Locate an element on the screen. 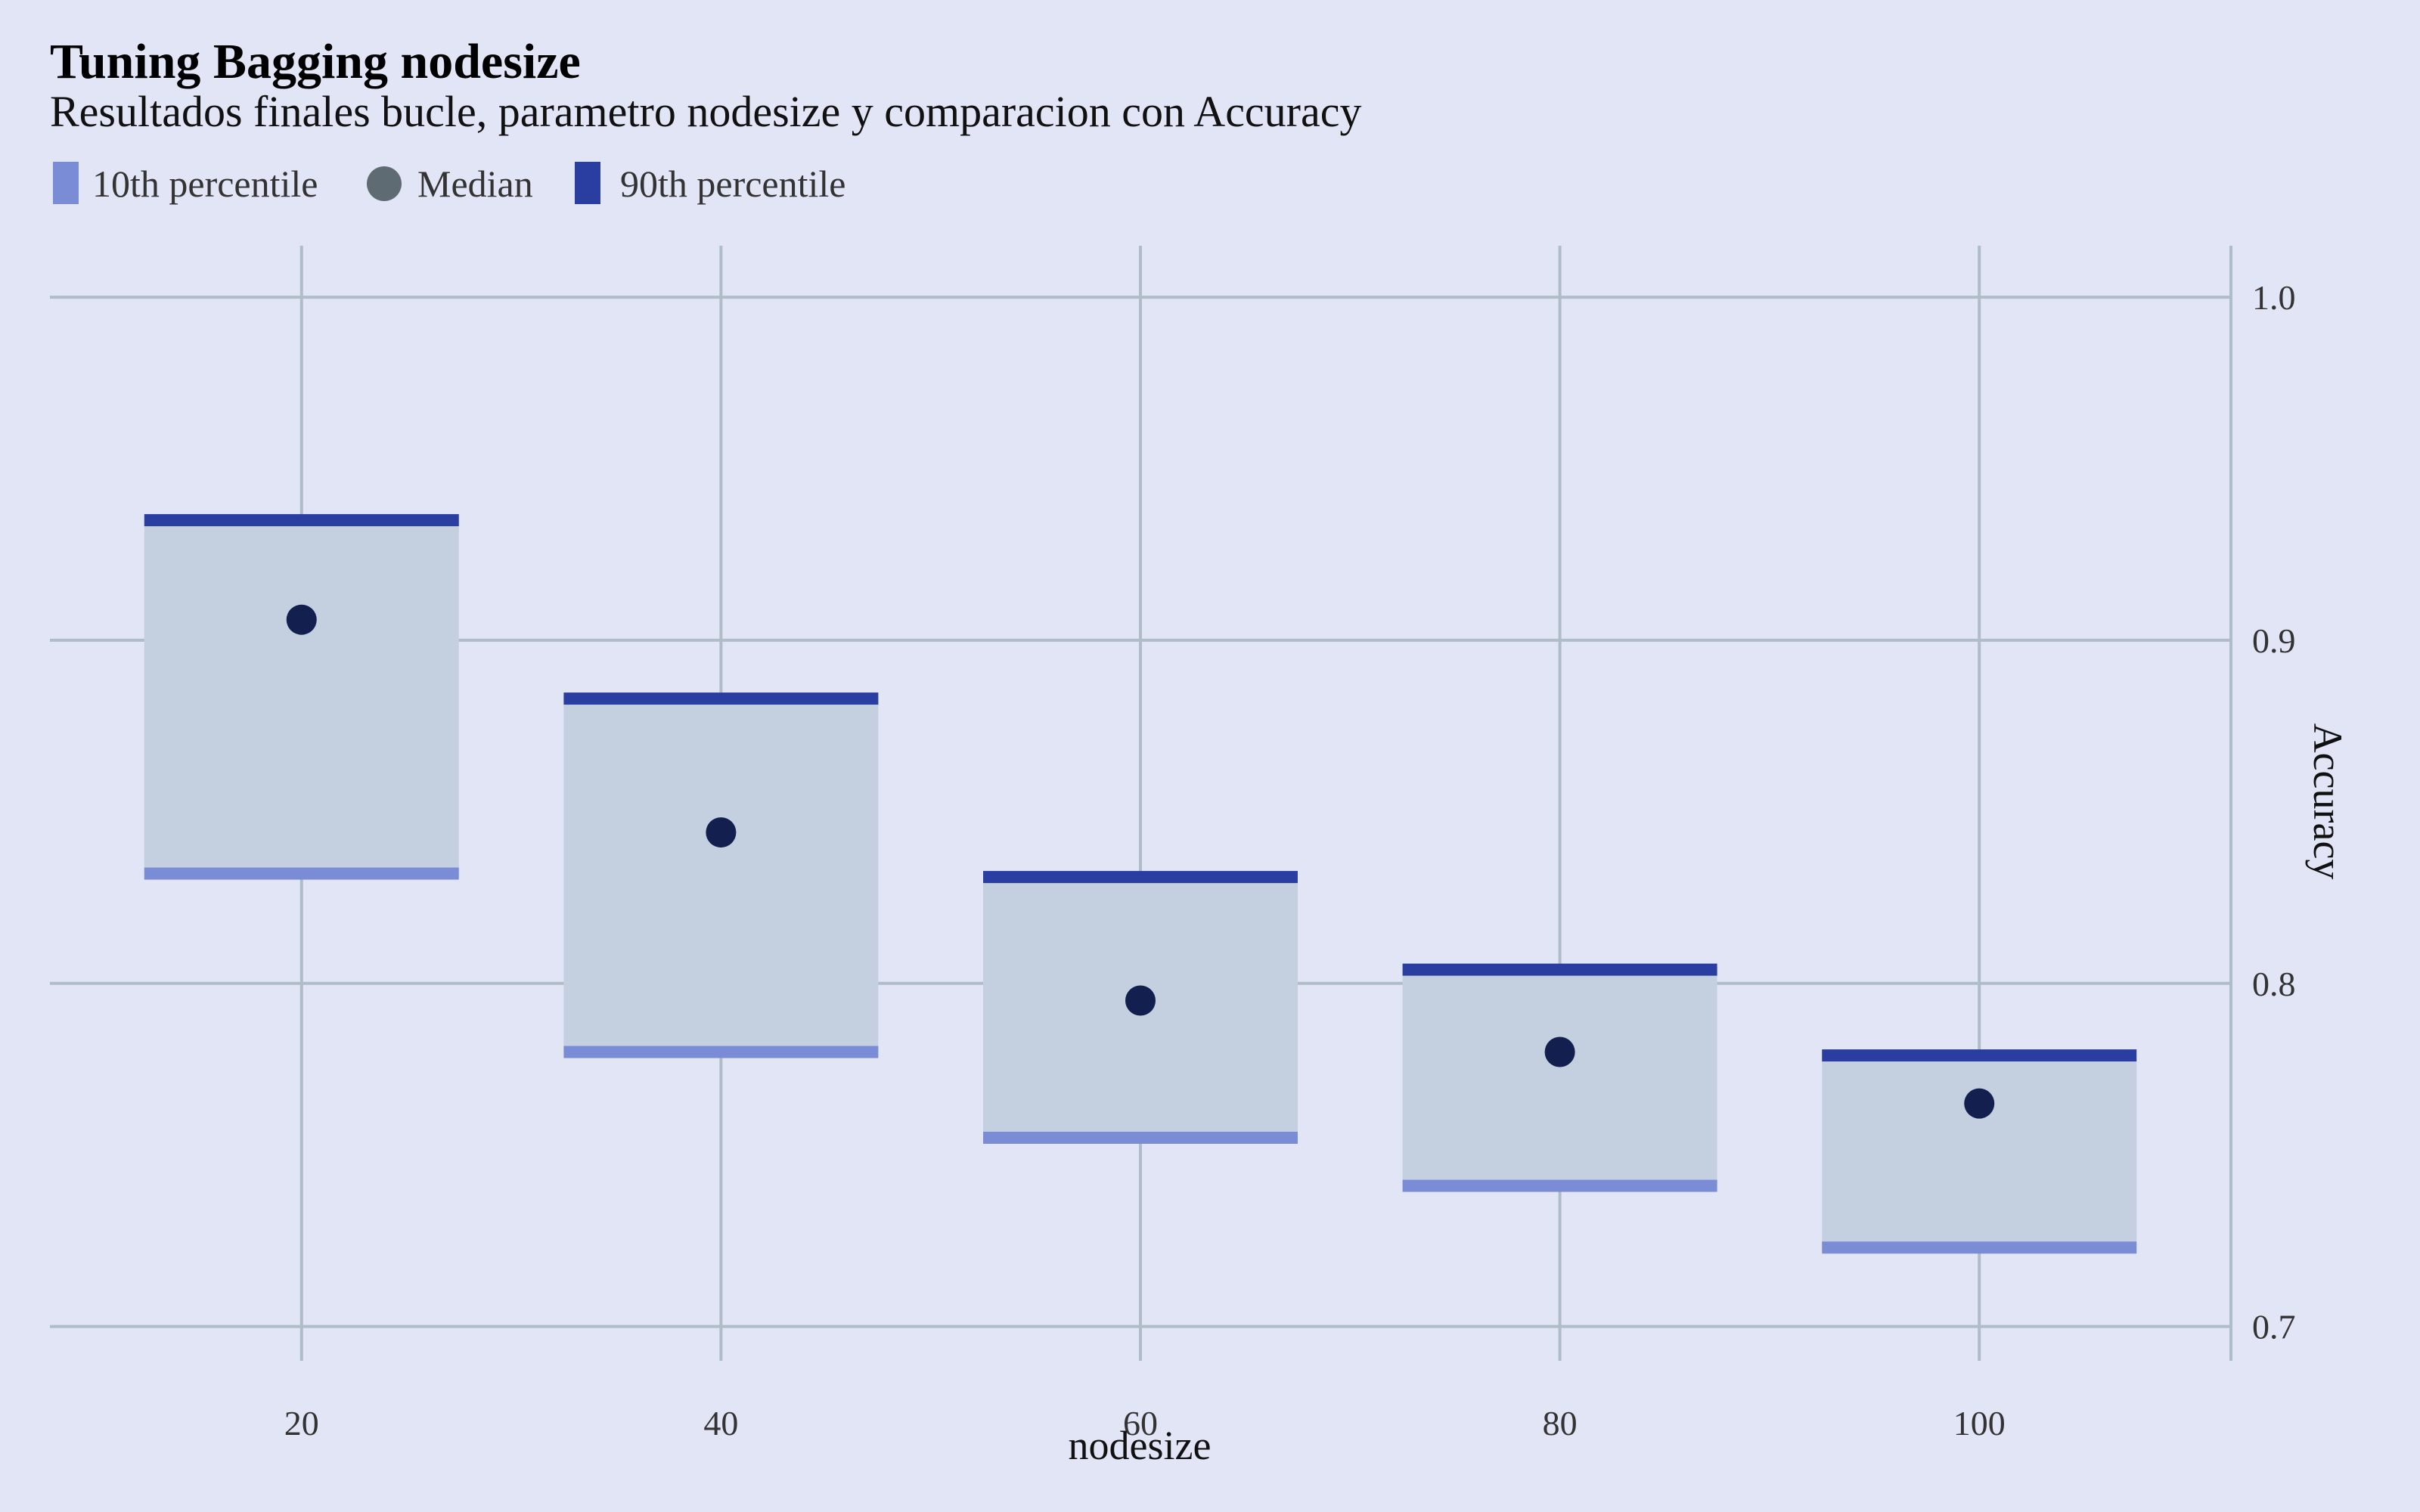 Image resolution: width=2420 pixels, height=1512 pixels. legend-label-median: Median is located at coordinates (475, 184).